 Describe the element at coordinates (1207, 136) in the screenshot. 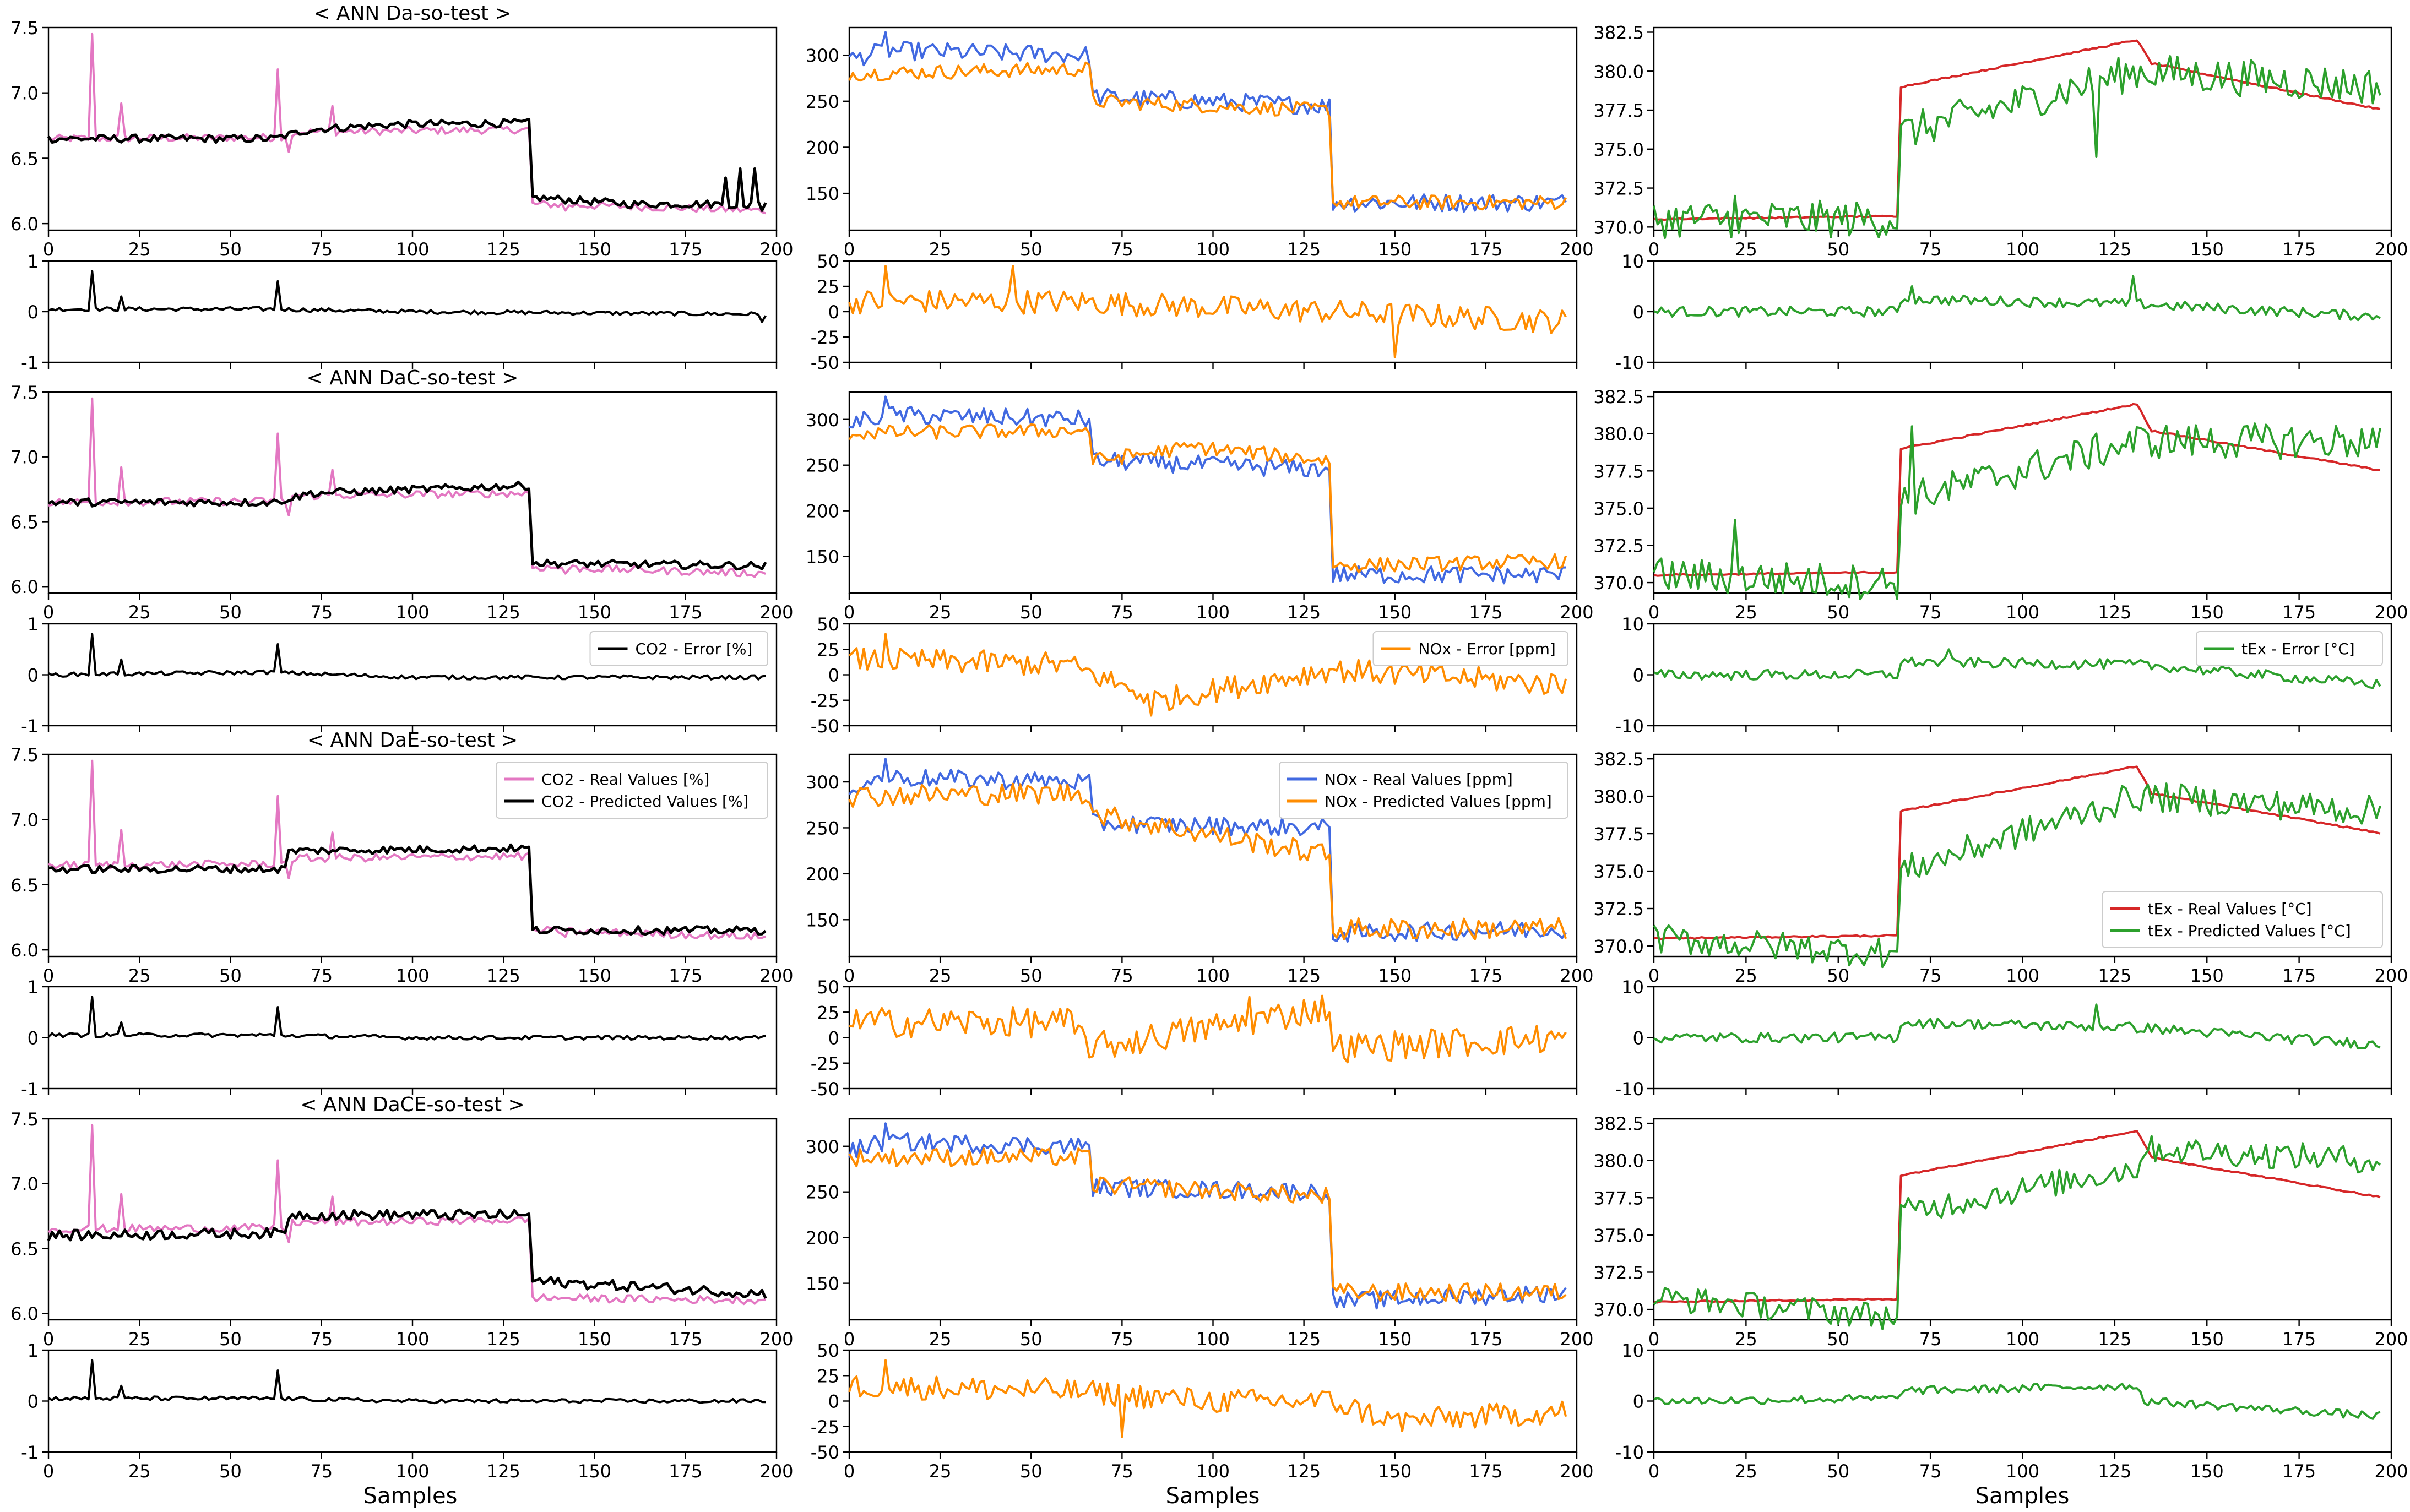

I see `nox-predicted-series` at that location.